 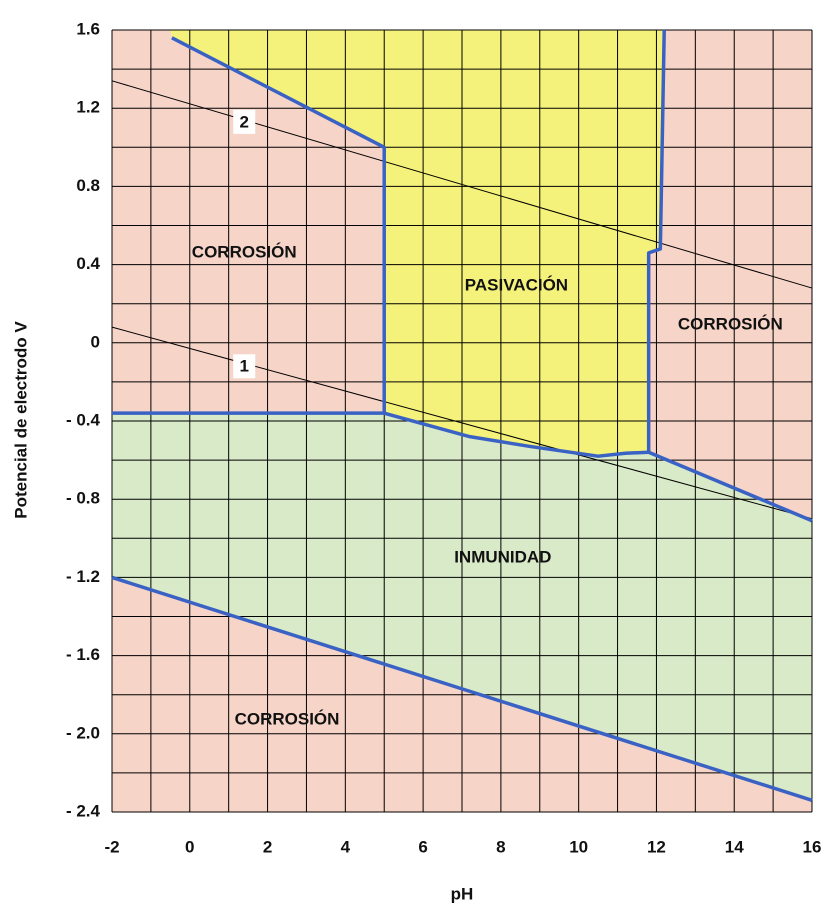 What do you see at coordinates (83, 576) in the screenshot?
I see `y-tick-label: - 1.2` at bounding box center [83, 576].